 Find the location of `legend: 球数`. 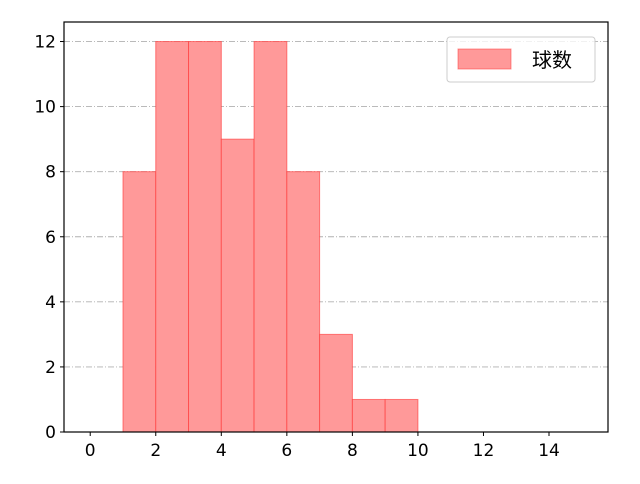

legend: 球数 is located at coordinates (521, 59).